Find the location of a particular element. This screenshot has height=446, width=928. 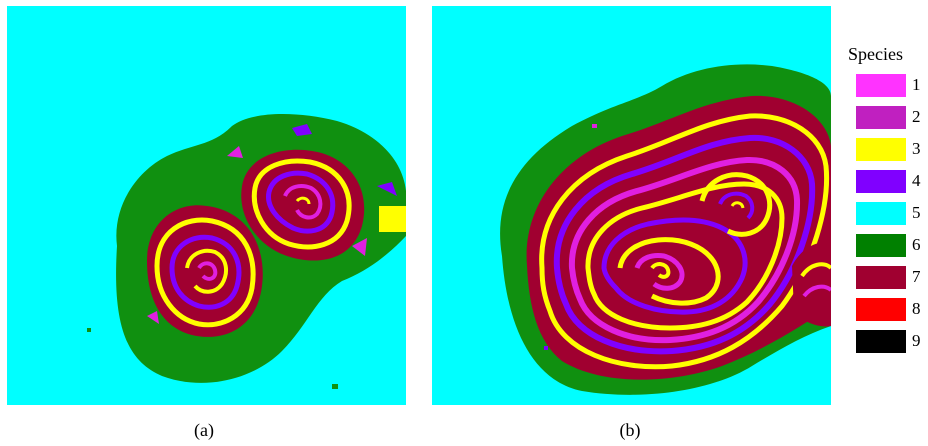

legend-label-7: 7 is located at coordinates (916, 276).